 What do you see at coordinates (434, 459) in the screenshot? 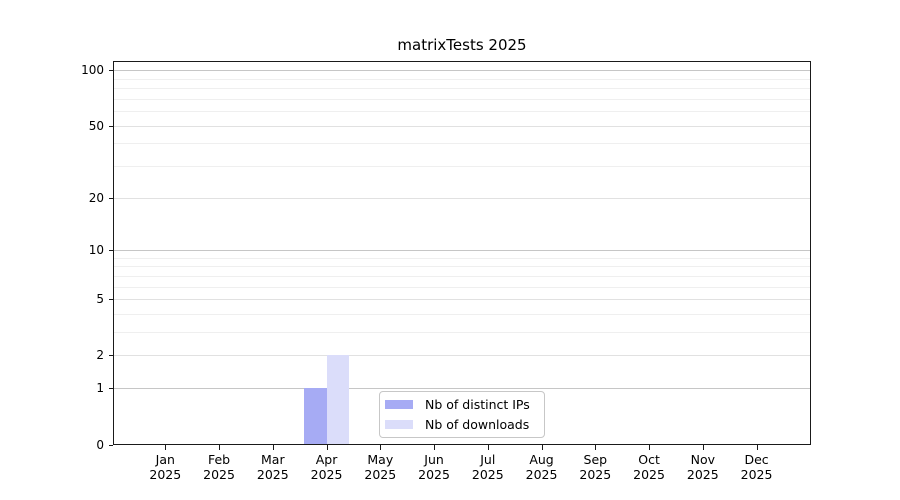
I see `x-tick-month: Jun` at bounding box center [434, 459].